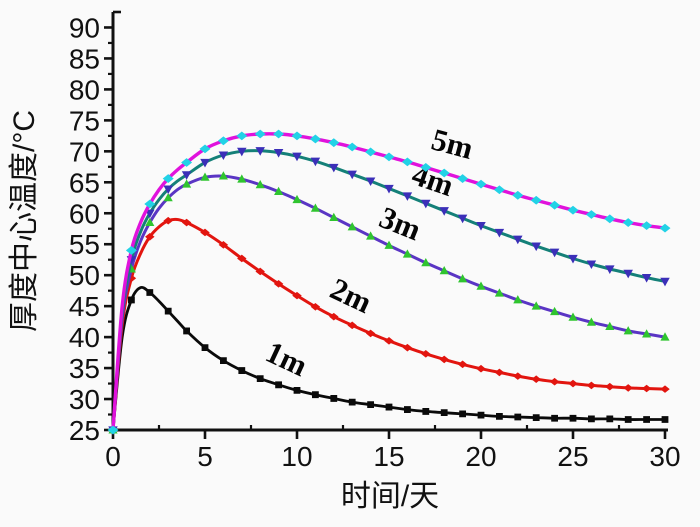  Describe the element at coordinates (84, 89) in the screenshot. I see `y-tick-label: 80` at that location.